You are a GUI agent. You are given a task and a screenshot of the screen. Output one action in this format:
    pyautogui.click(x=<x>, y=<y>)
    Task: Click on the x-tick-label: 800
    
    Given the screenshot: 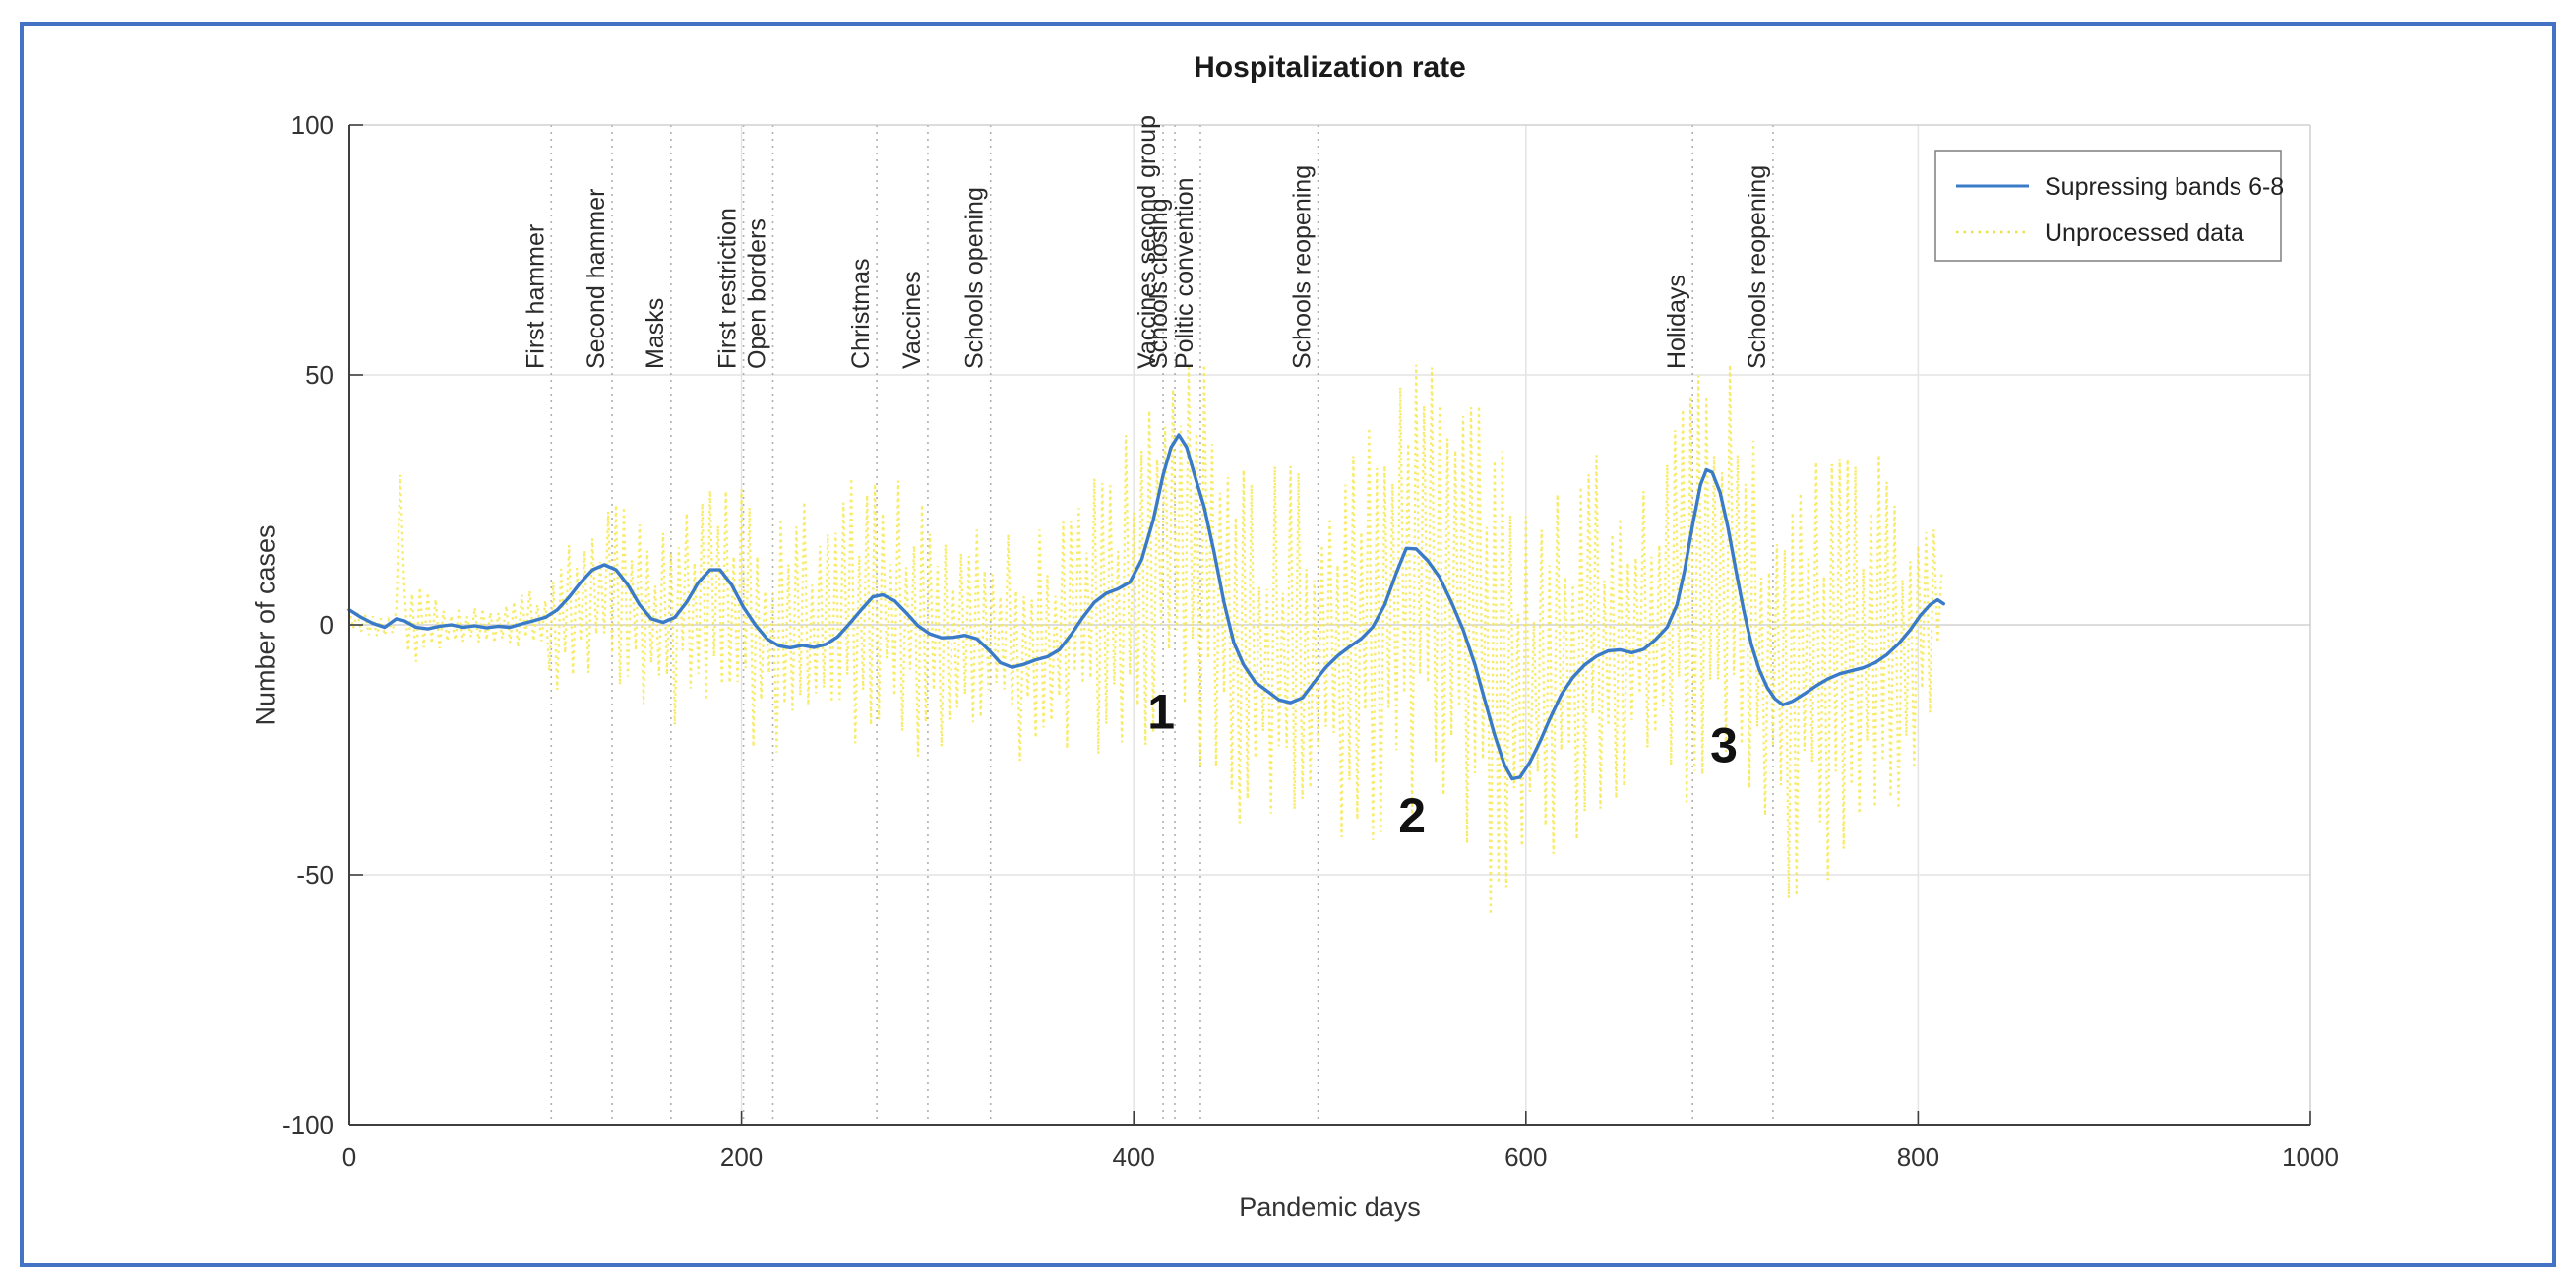 What is the action you would take?
    pyautogui.click(x=1918, y=1157)
    